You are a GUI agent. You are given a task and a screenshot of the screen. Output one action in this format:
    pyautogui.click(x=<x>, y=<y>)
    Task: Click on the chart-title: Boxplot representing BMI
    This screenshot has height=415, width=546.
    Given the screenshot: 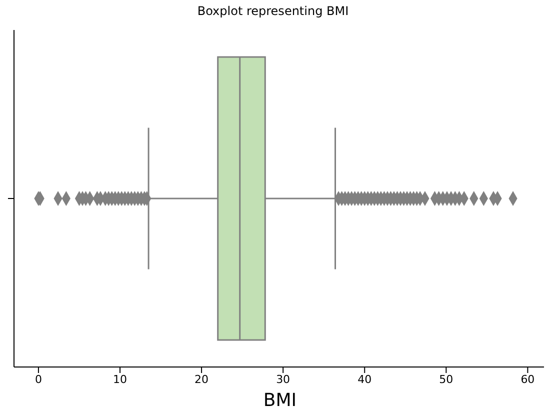 What is the action you would take?
    pyautogui.click(x=273, y=11)
    